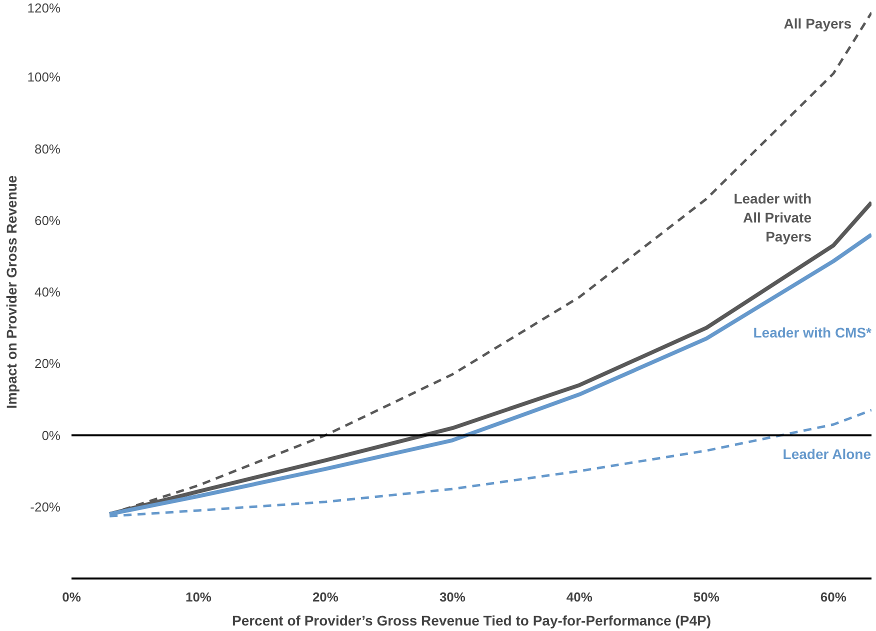 This screenshot has width=876, height=631. What do you see at coordinates (472, 620) in the screenshot?
I see `x-axis-title: Percent of Provider’s Gross Revenue Tied to Pay-for-Performance (P4P)` at bounding box center [472, 620].